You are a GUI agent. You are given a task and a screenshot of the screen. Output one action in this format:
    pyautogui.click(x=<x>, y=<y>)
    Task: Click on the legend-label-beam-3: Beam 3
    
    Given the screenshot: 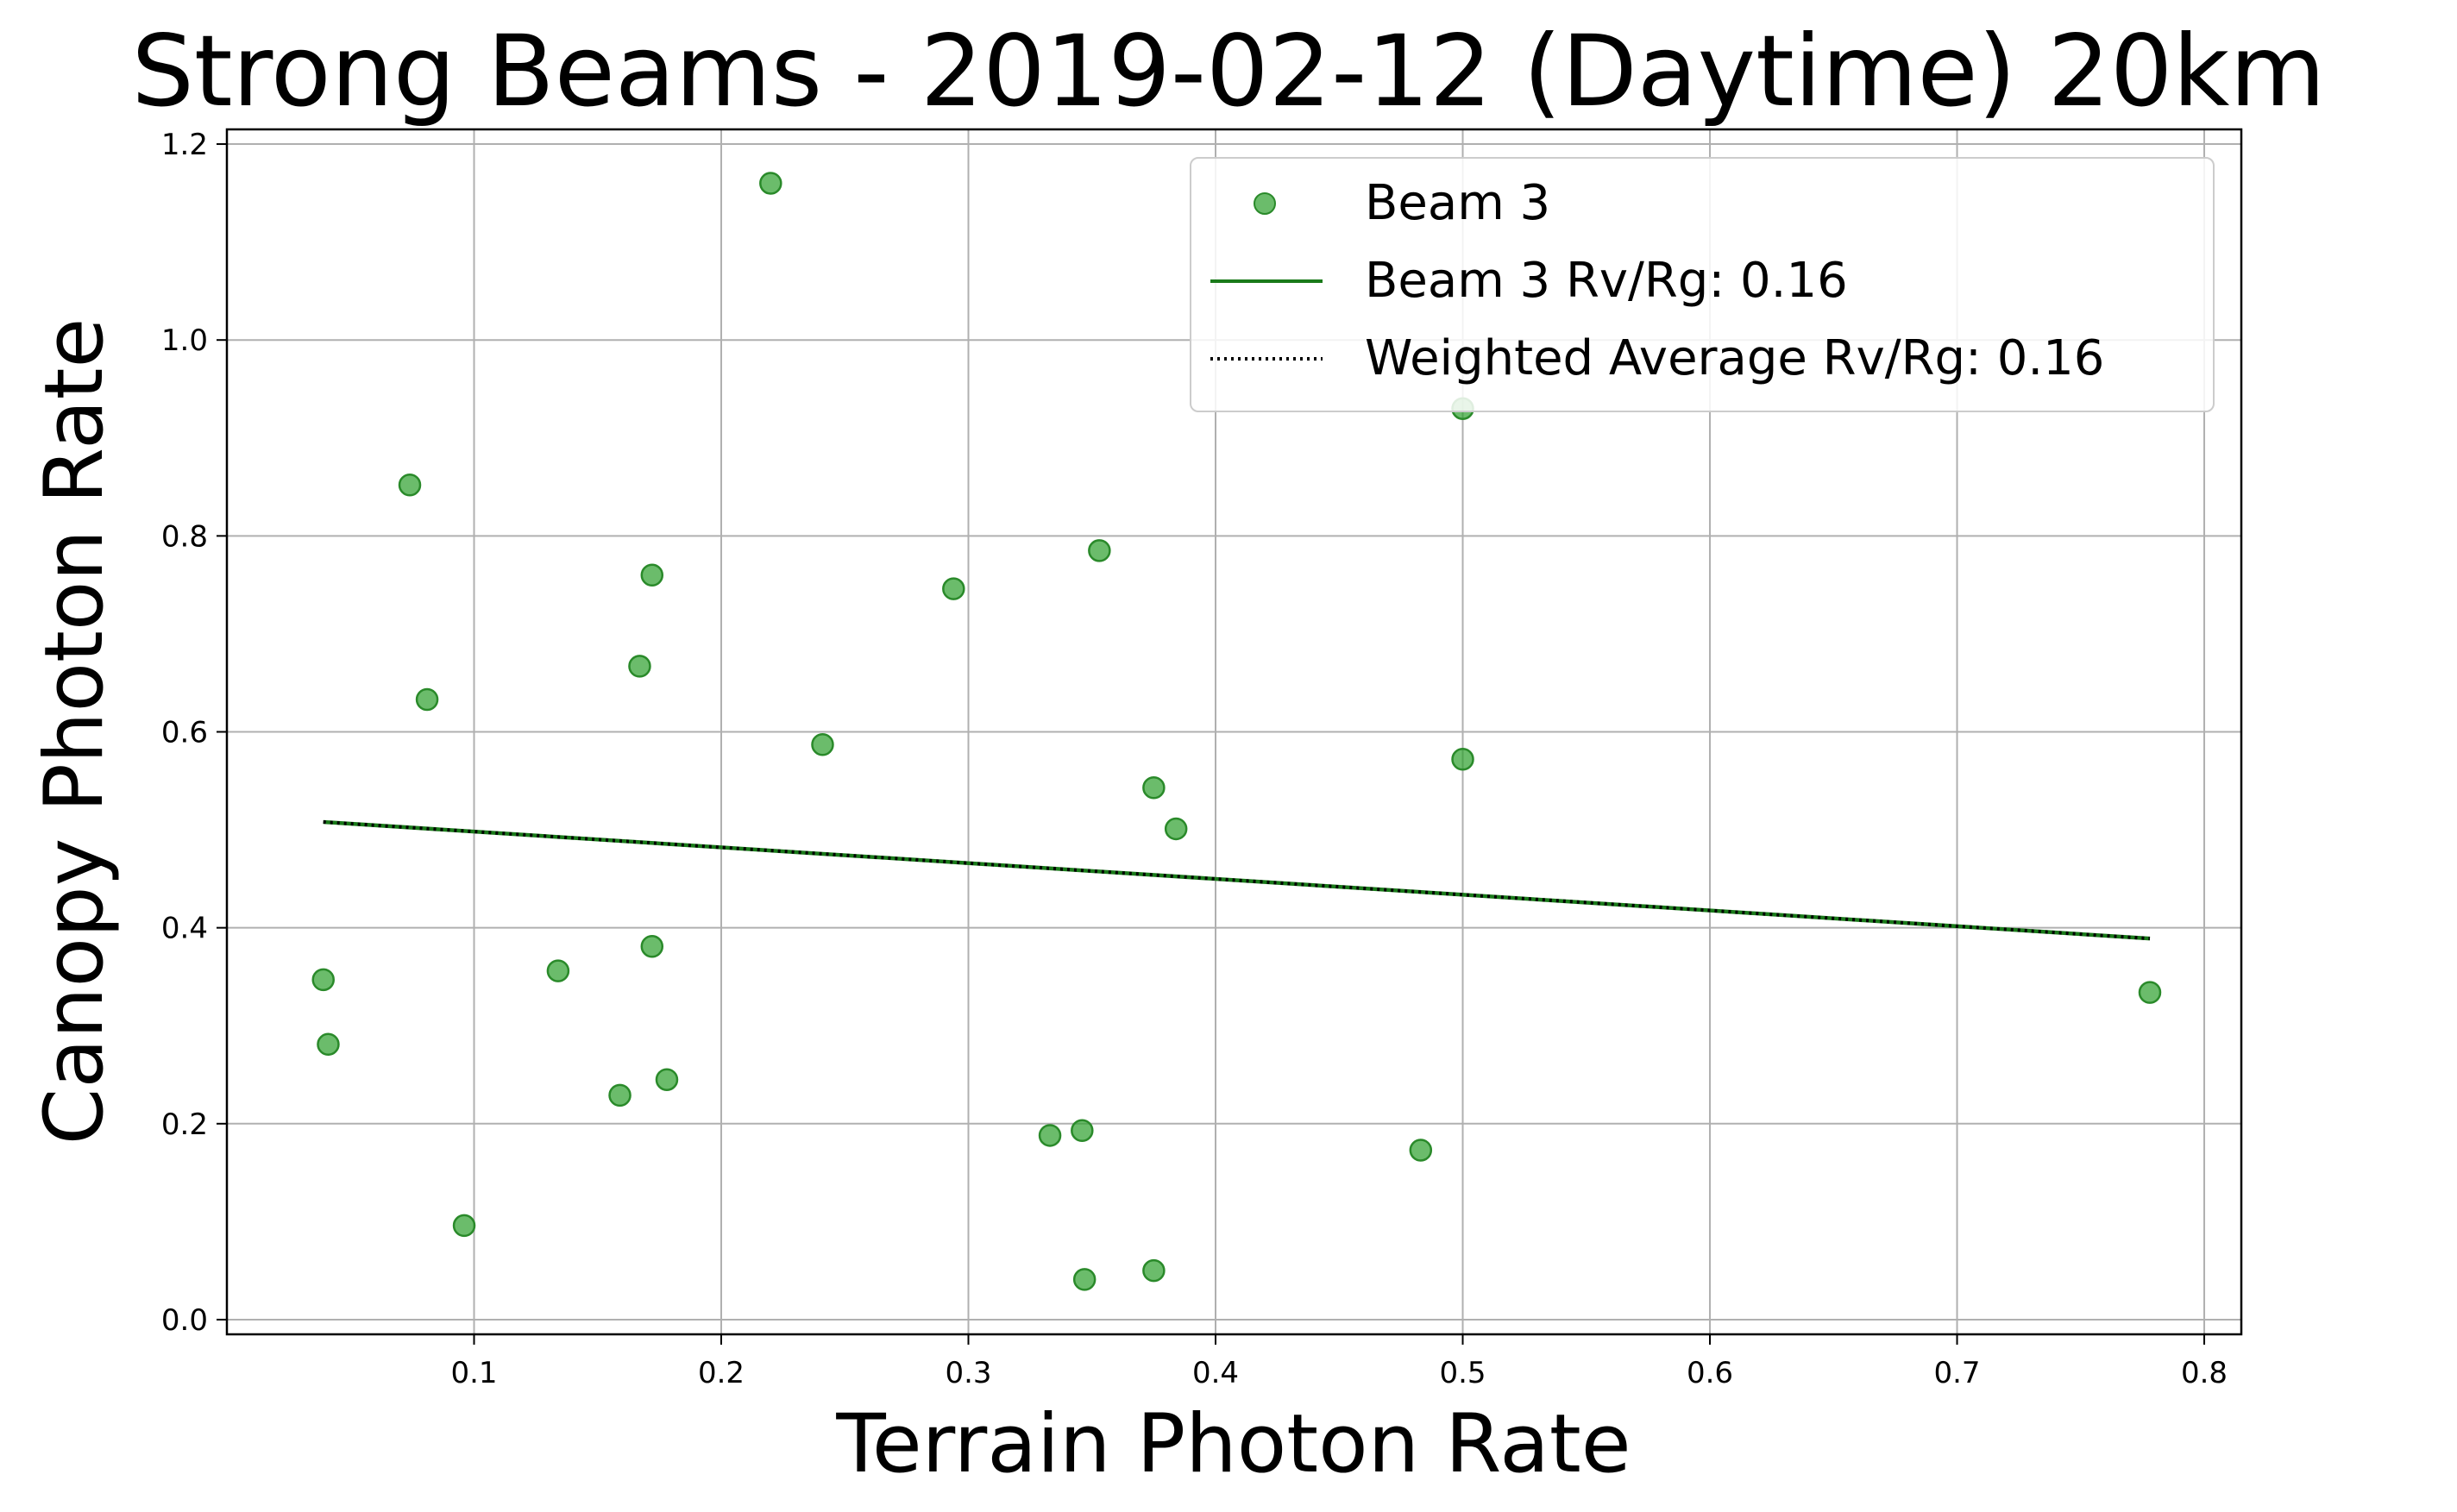 What is the action you would take?
    pyautogui.click(x=1457, y=203)
    